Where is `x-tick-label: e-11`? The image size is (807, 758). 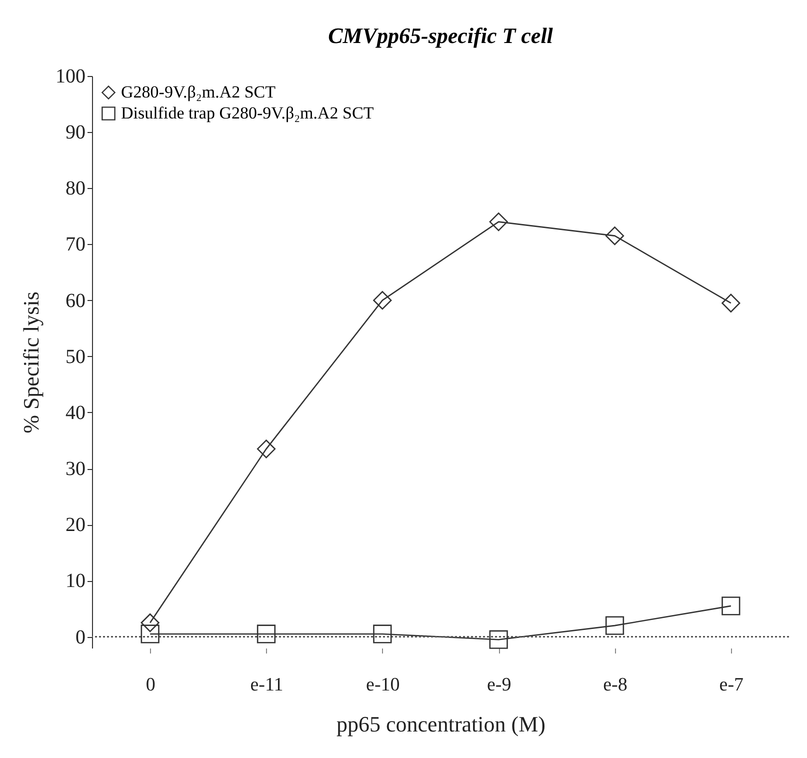 x-tick-label: e-11 is located at coordinates (267, 685).